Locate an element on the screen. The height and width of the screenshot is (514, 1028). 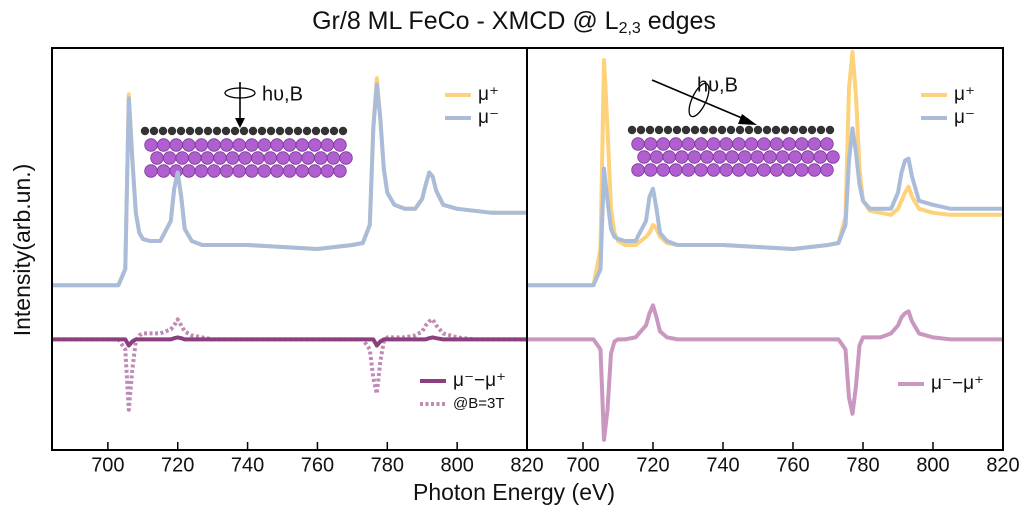
legend-label: μ⁻−μ⁺ is located at coordinates (957, 383).